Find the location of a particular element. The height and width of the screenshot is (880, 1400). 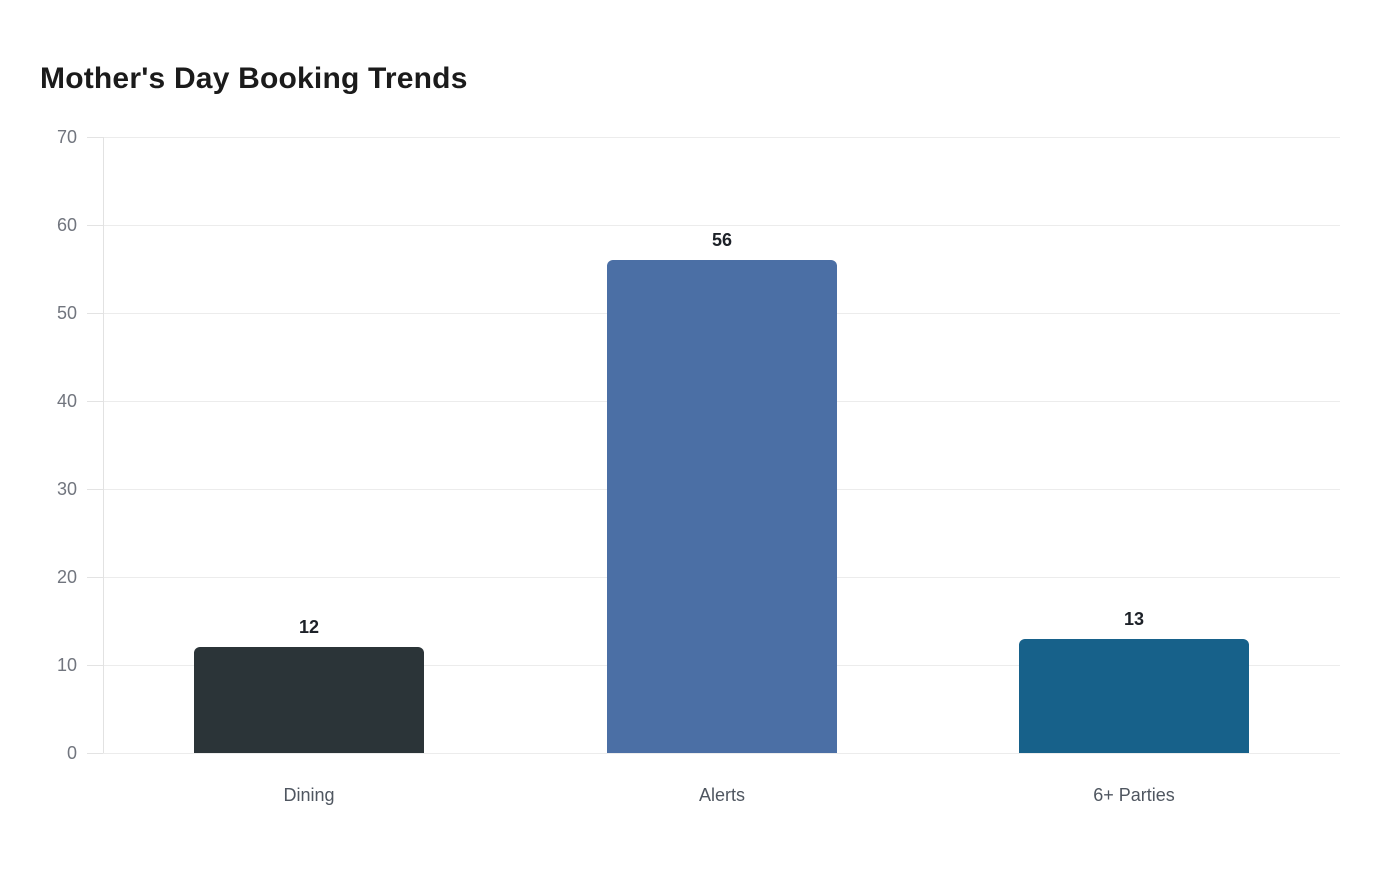

bar-value-label: 13 is located at coordinates (1134, 619).